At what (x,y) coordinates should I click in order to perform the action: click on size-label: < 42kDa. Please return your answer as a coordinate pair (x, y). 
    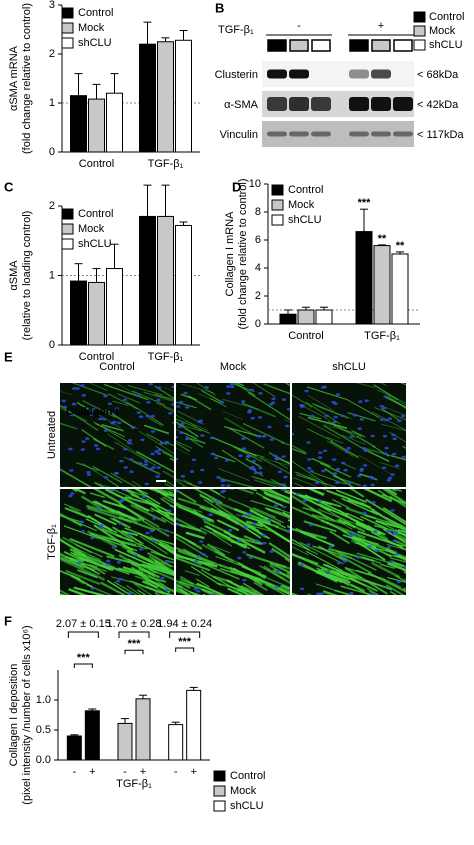
    Looking at the image, I should click on (438, 105).